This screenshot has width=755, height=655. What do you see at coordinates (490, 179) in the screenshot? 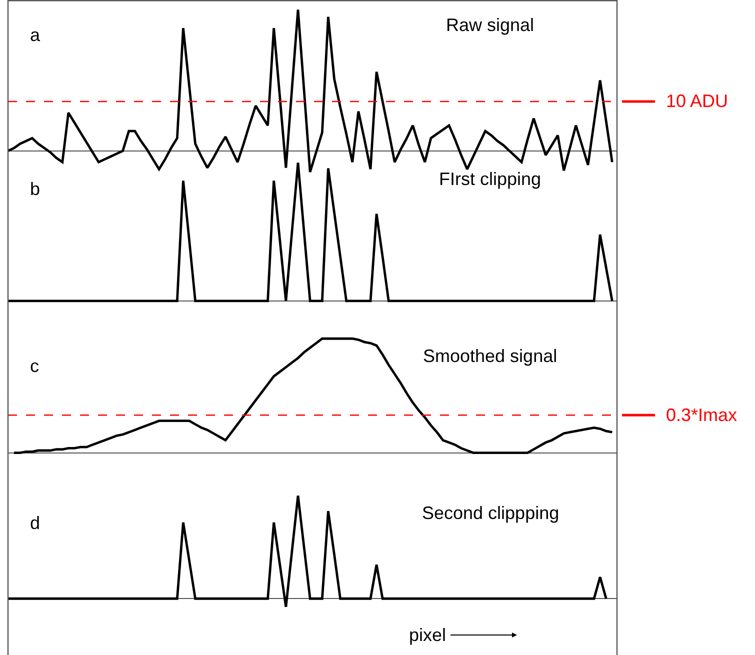
I see `chart-title: FIrst clipping` at bounding box center [490, 179].